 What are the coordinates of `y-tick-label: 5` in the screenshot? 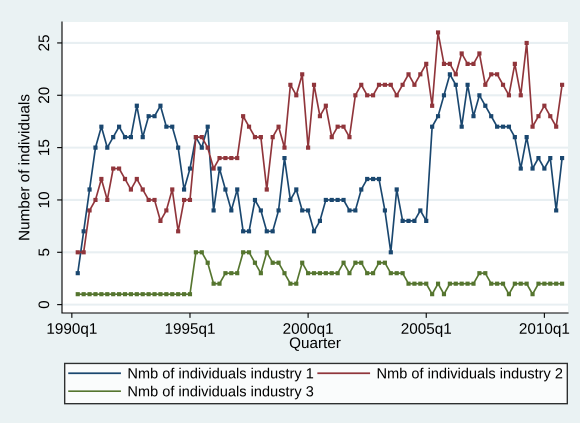 It's located at (44, 252).